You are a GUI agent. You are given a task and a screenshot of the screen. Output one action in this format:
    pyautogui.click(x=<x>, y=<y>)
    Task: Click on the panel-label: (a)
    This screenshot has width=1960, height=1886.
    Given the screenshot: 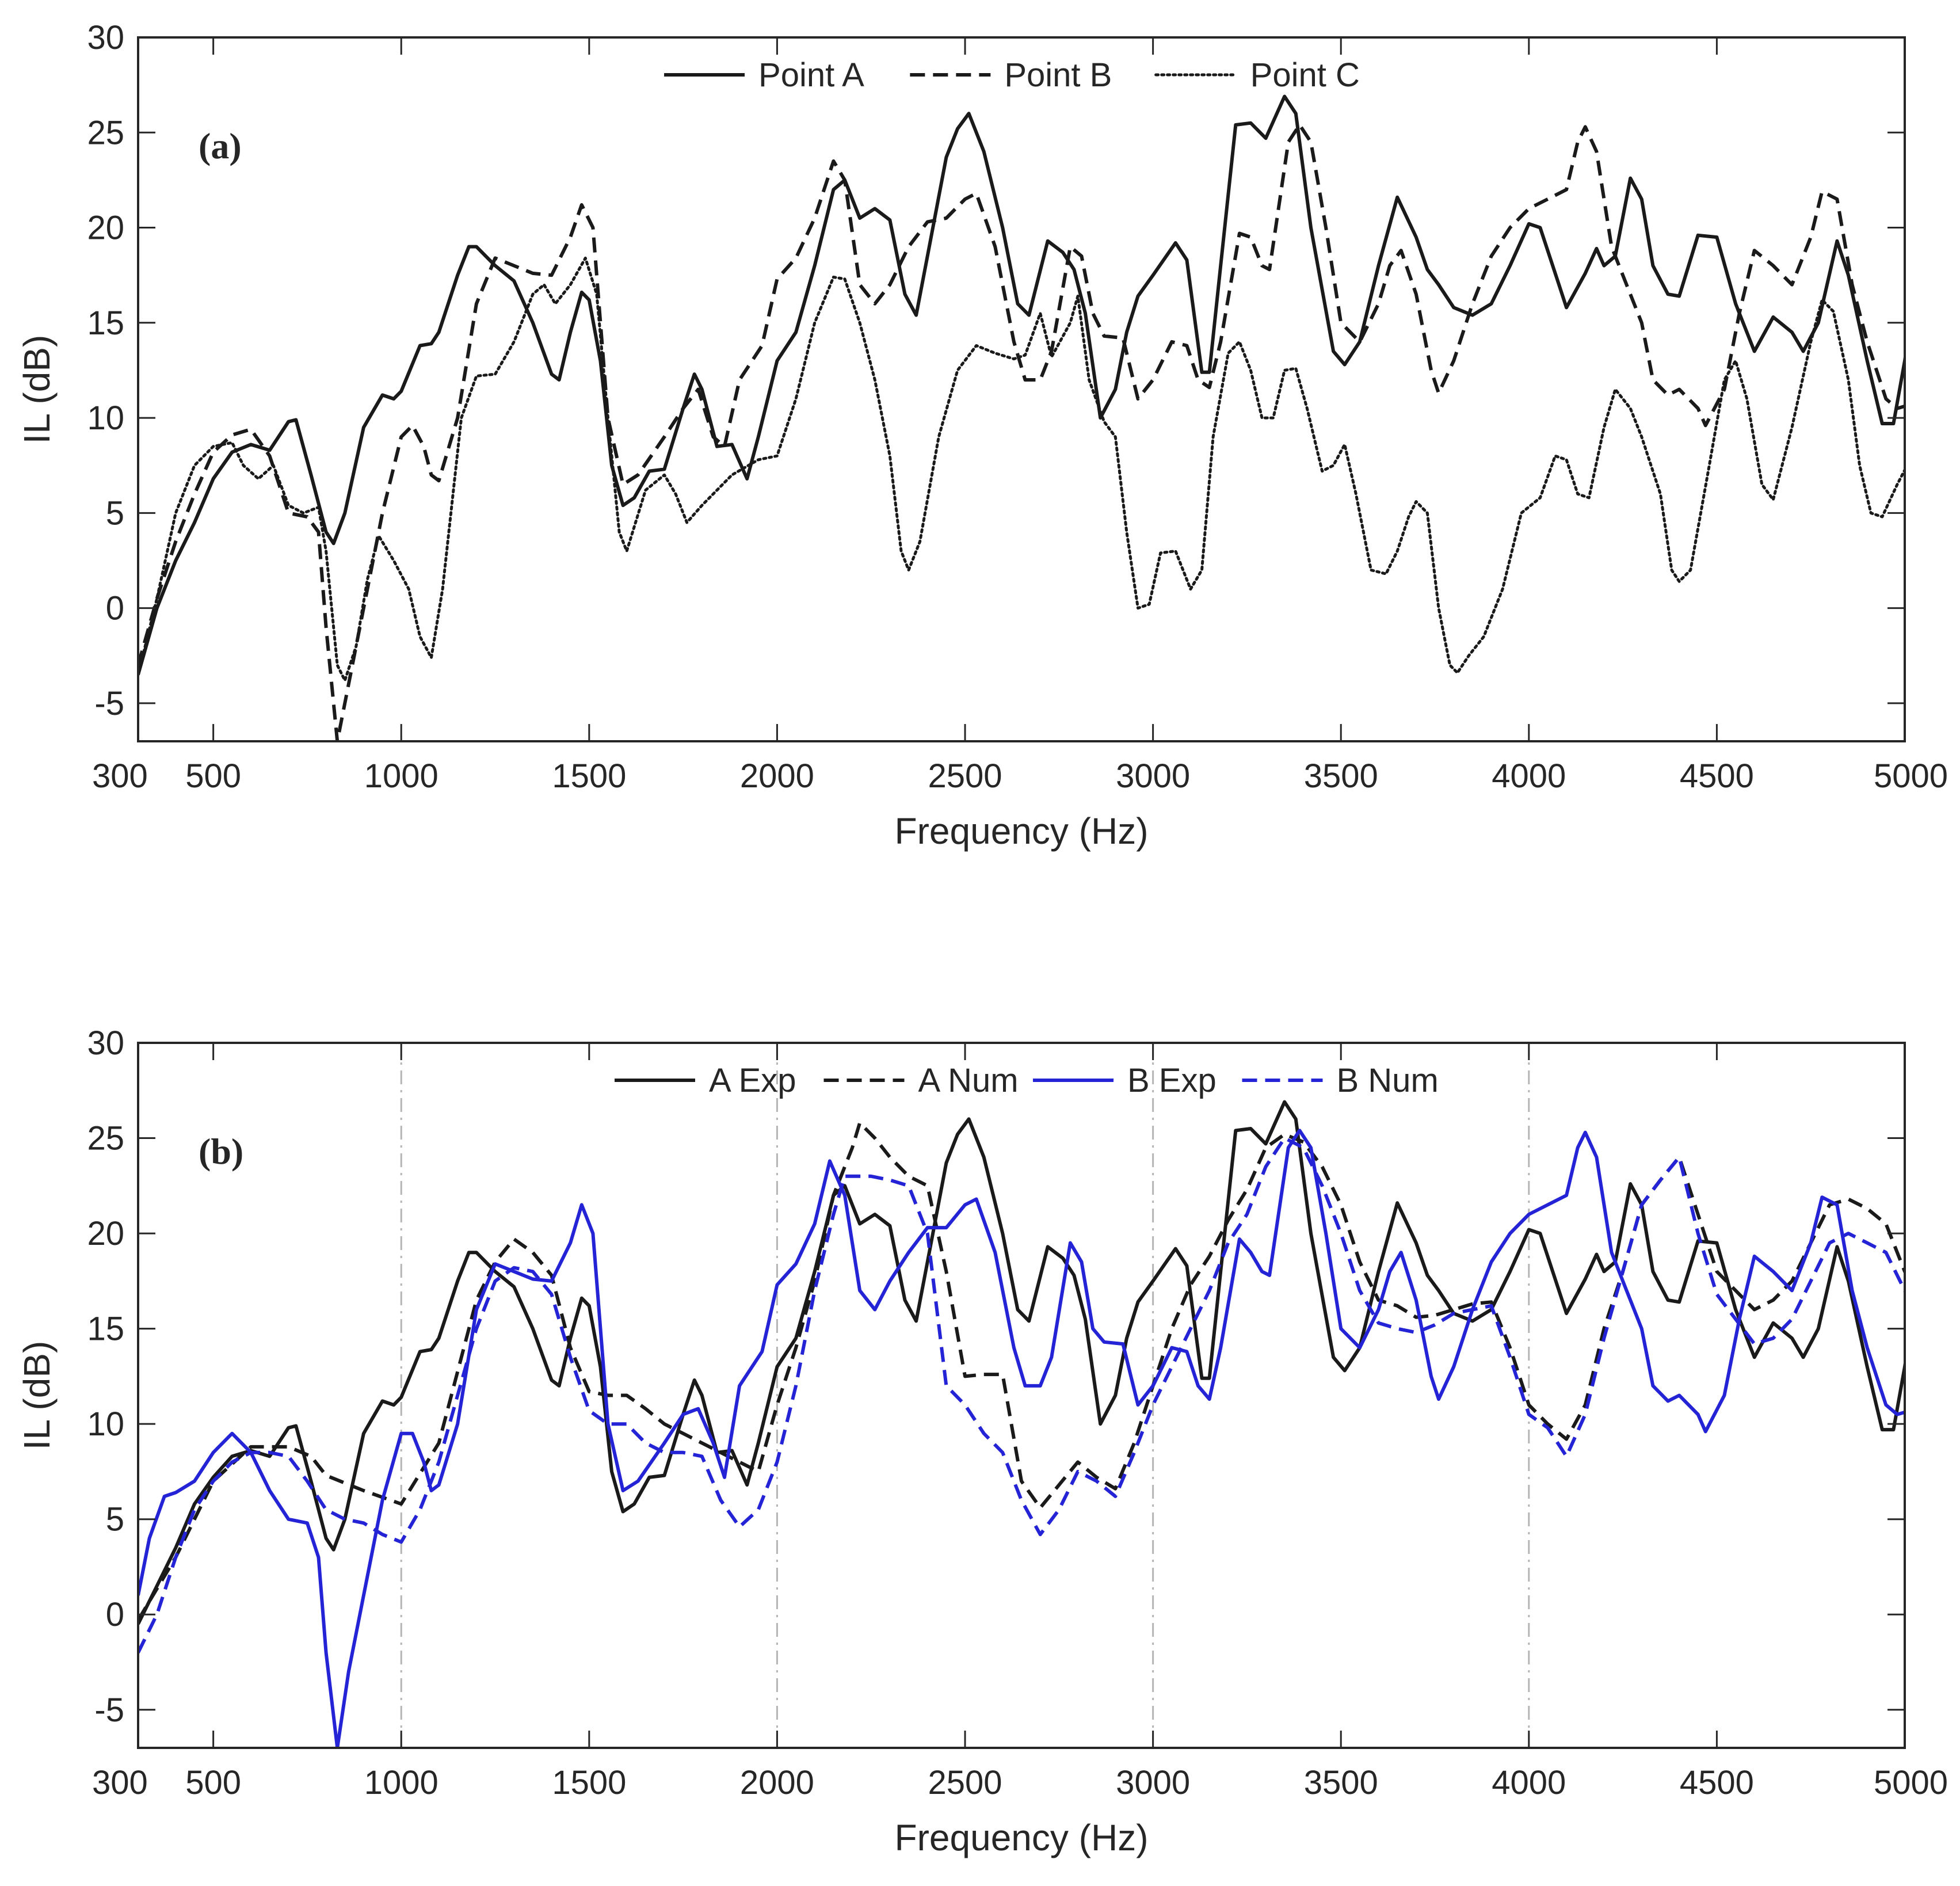 What is the action you would take?
    pyautogui.click(x=220, y=145)
    